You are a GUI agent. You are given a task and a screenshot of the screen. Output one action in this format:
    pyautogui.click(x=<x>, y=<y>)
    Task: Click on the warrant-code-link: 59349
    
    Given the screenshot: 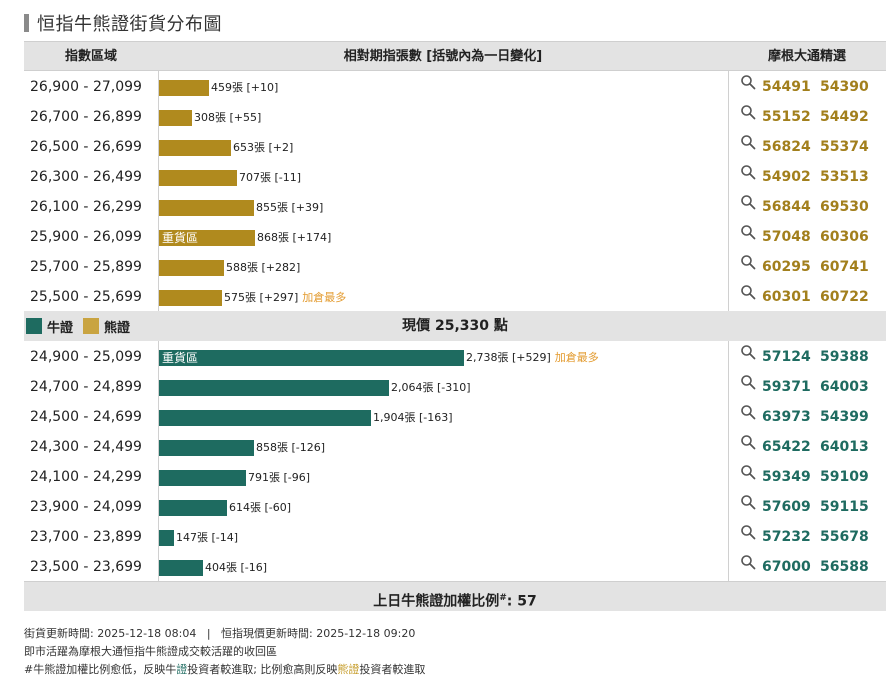 What is the action you would take?
    pyautogui.click(x=786, y=477)
    